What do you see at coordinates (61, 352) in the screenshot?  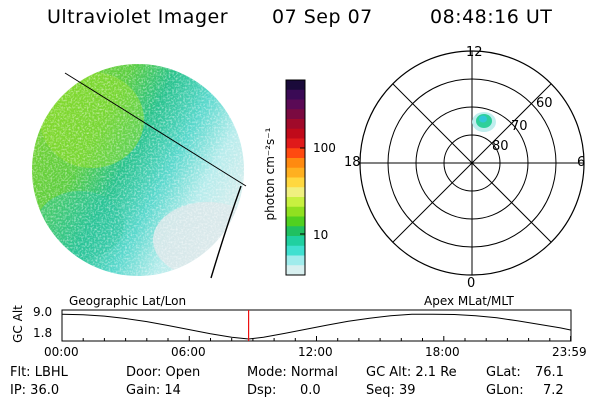 I see `xtick-label-0000: 00:00` at bounding box center [61, 352].